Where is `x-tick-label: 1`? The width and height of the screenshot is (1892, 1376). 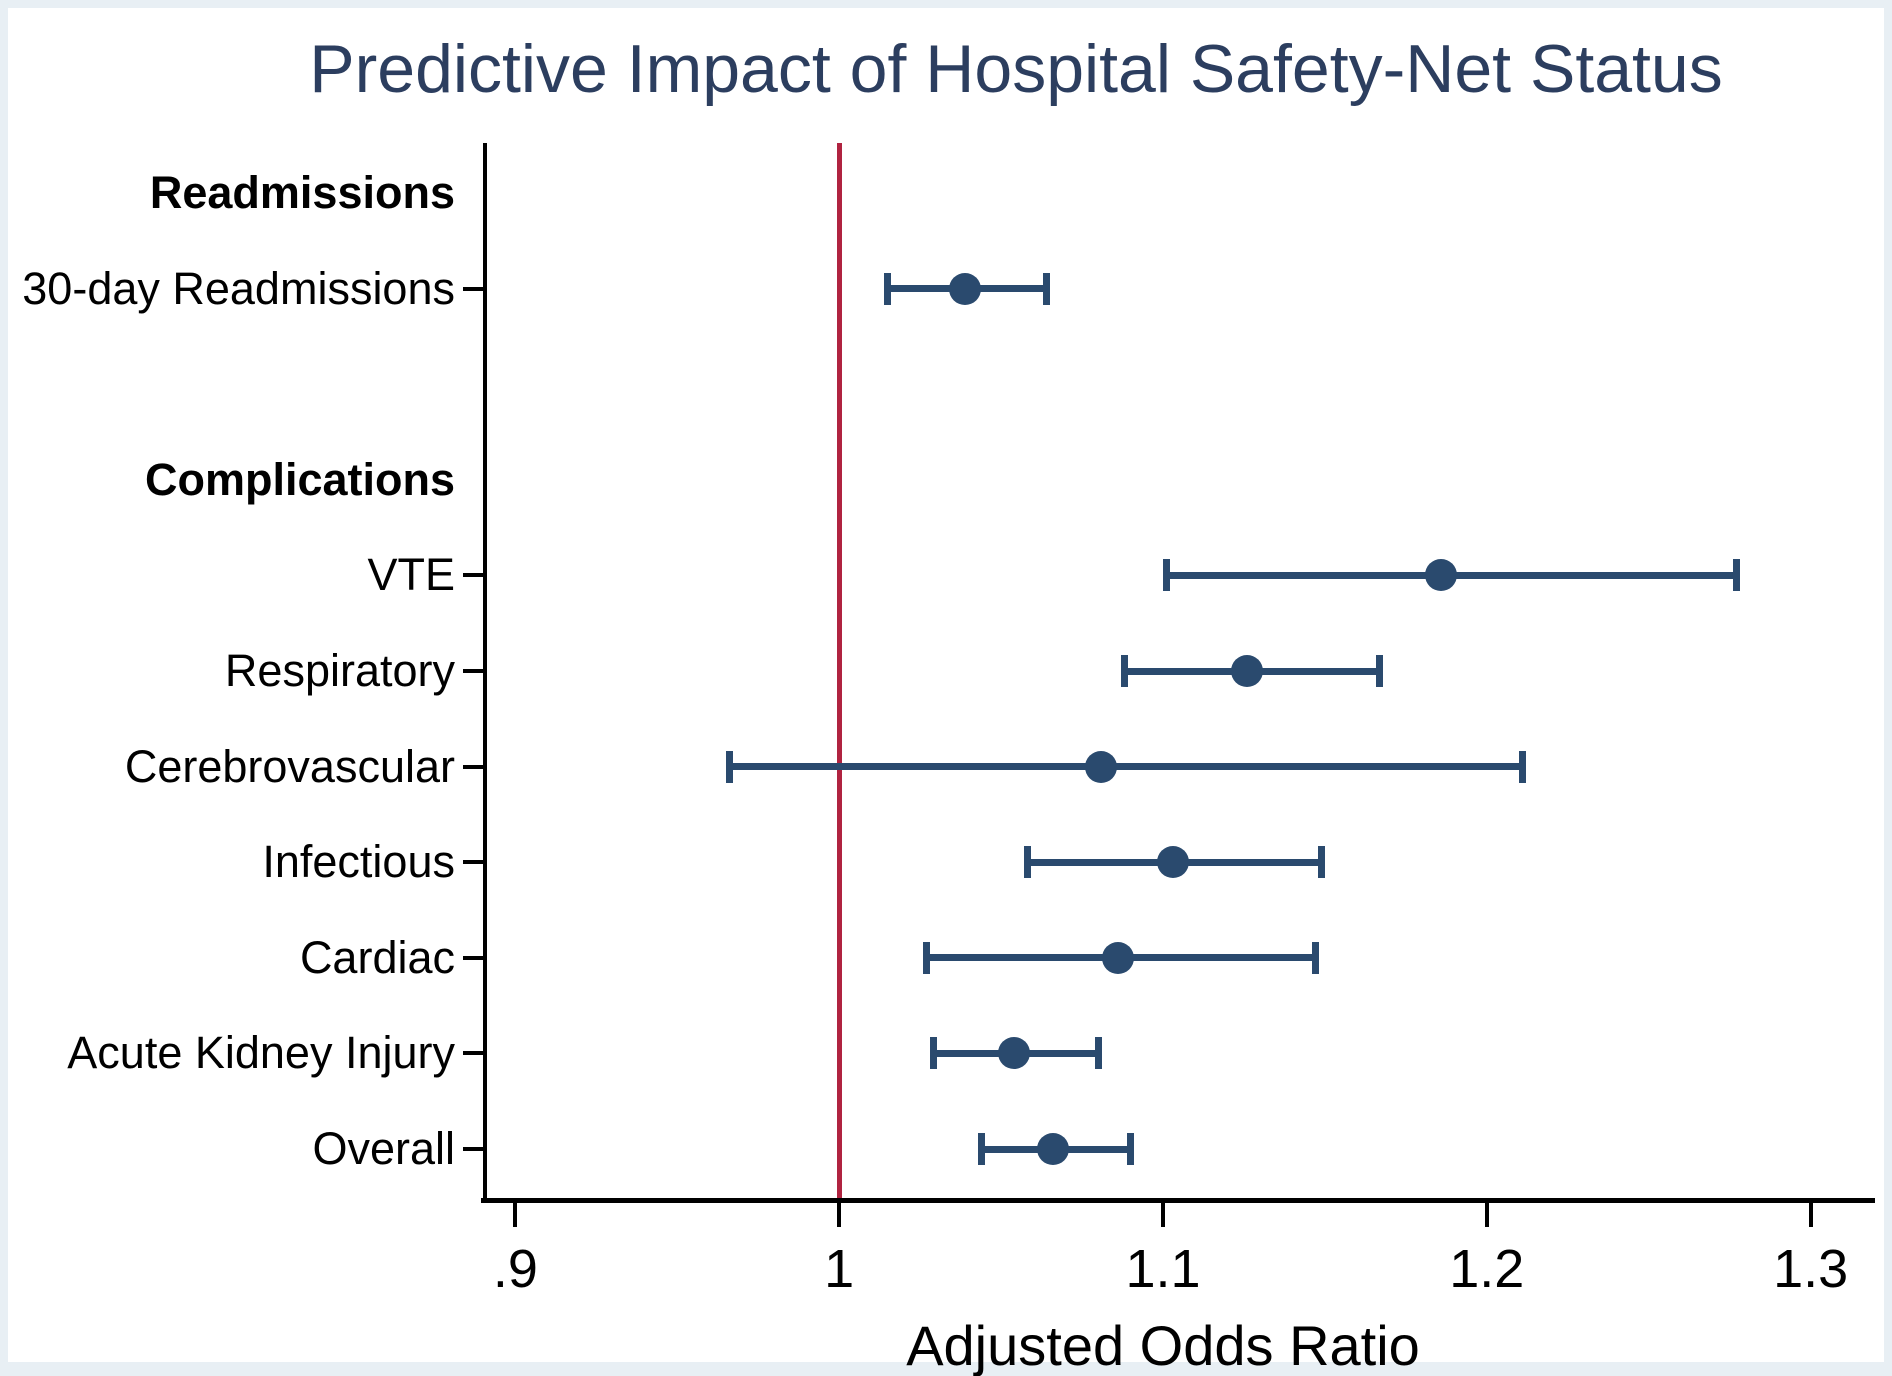 x-tick-label: 1 is located at coordinates (839, 1269).